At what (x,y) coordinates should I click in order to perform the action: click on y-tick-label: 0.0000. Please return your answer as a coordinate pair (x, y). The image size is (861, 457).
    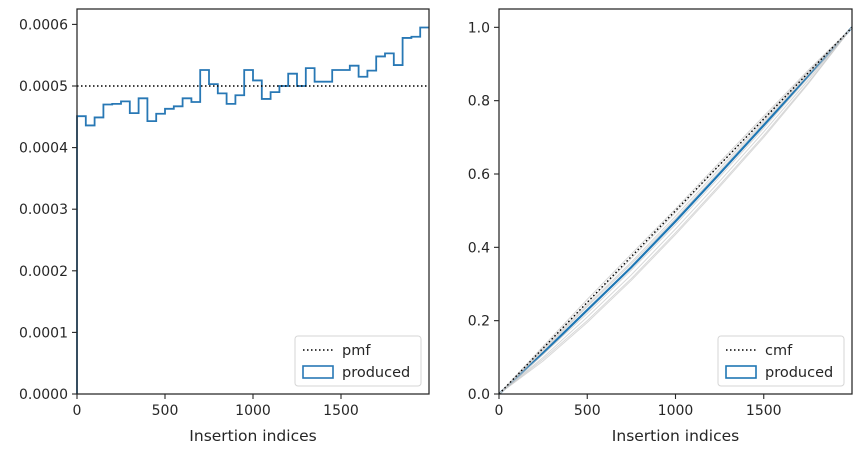
    Looking at the image, I should click on (43, 395).